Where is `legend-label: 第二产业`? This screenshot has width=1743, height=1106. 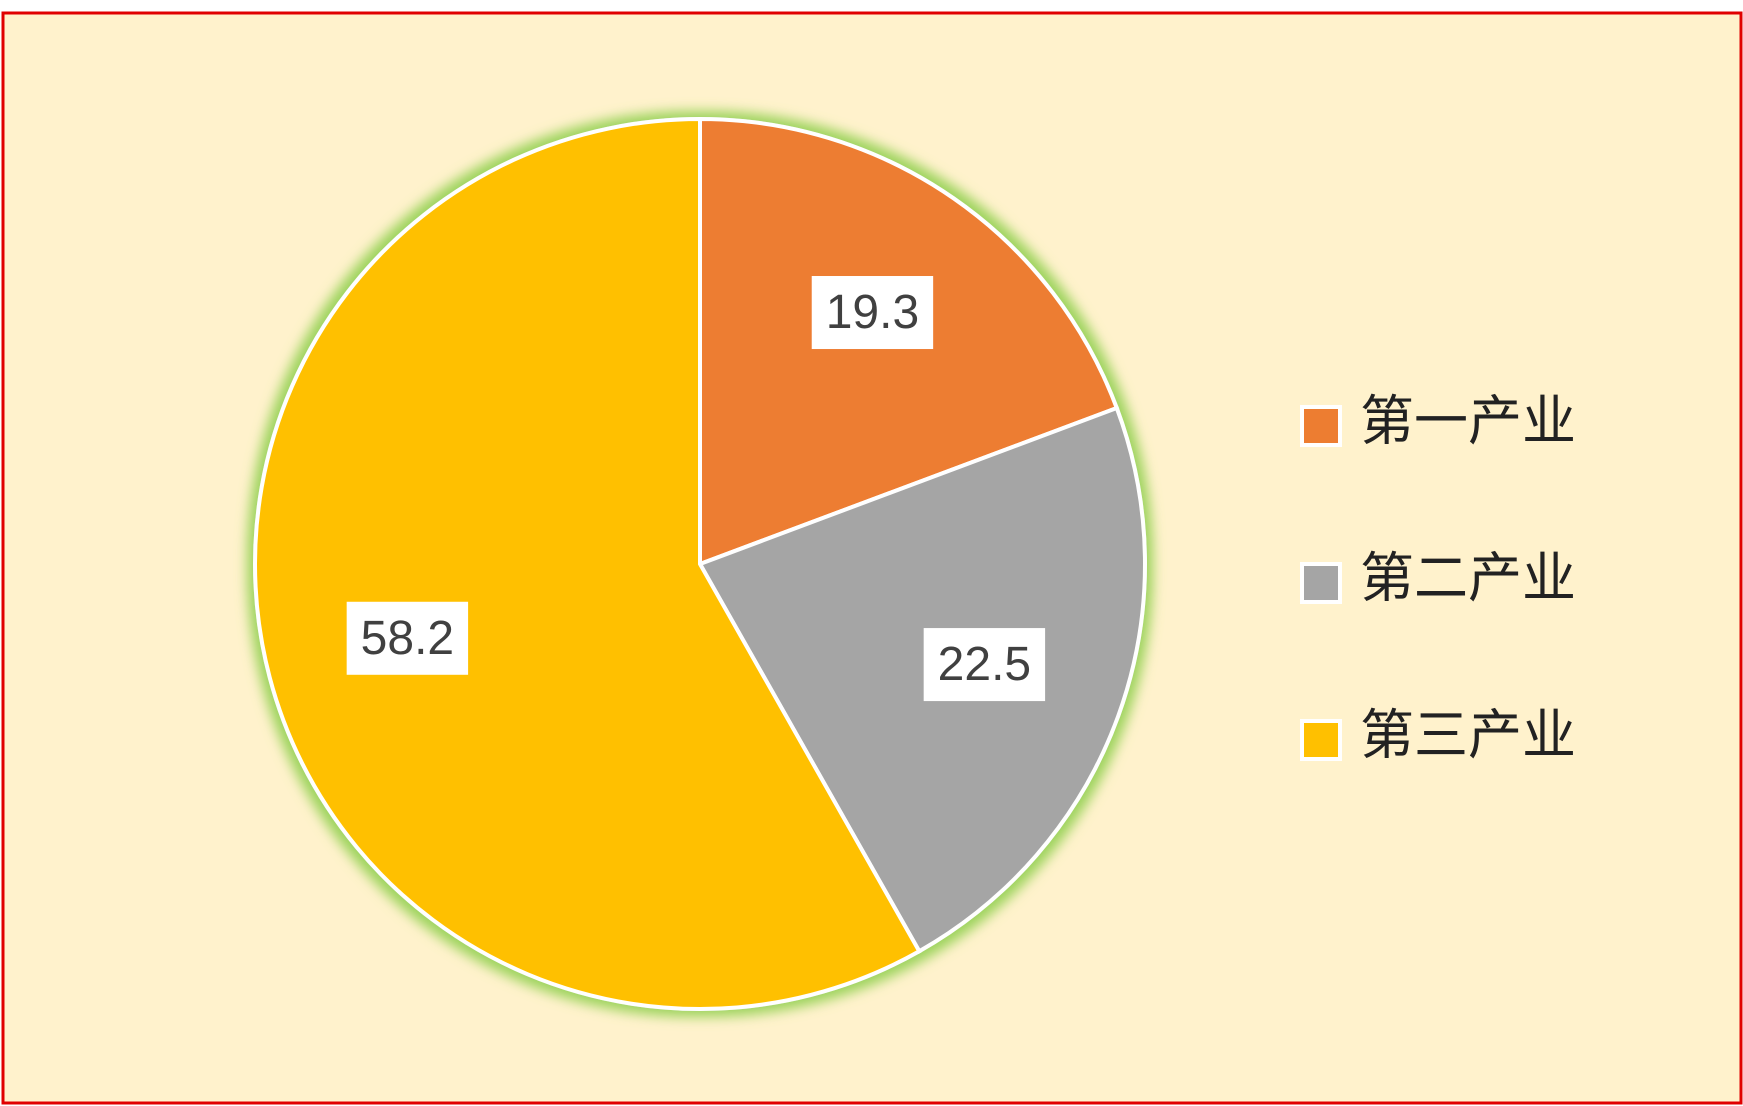 legend-label: 第二产业 is located at coordinates (1468, 578).